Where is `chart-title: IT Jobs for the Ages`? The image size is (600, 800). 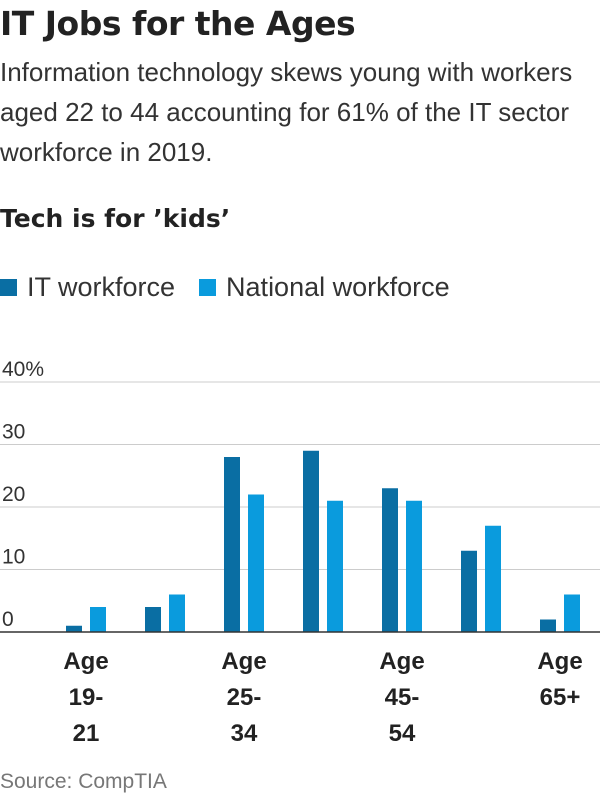 chart-title: IT Jobs for the Ages is located at coordinates (178, 23).